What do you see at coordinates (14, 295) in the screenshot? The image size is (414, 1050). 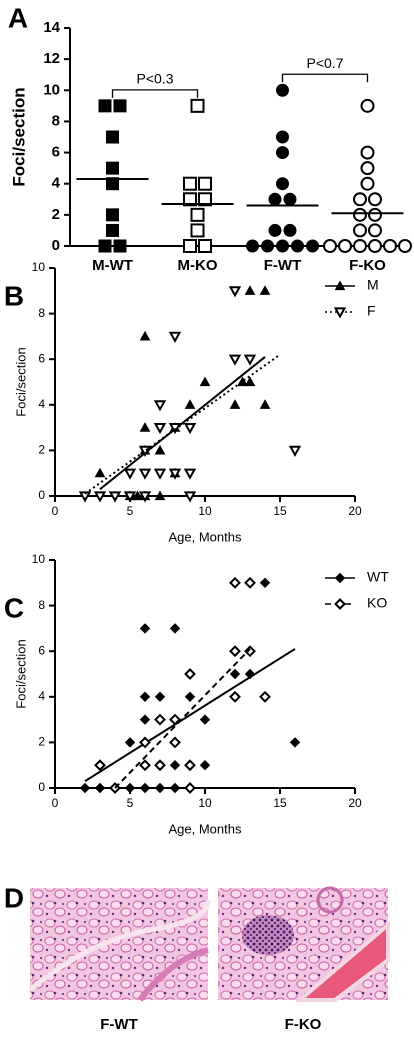 I see `panel-label: B` at bounding box center [14, 295].